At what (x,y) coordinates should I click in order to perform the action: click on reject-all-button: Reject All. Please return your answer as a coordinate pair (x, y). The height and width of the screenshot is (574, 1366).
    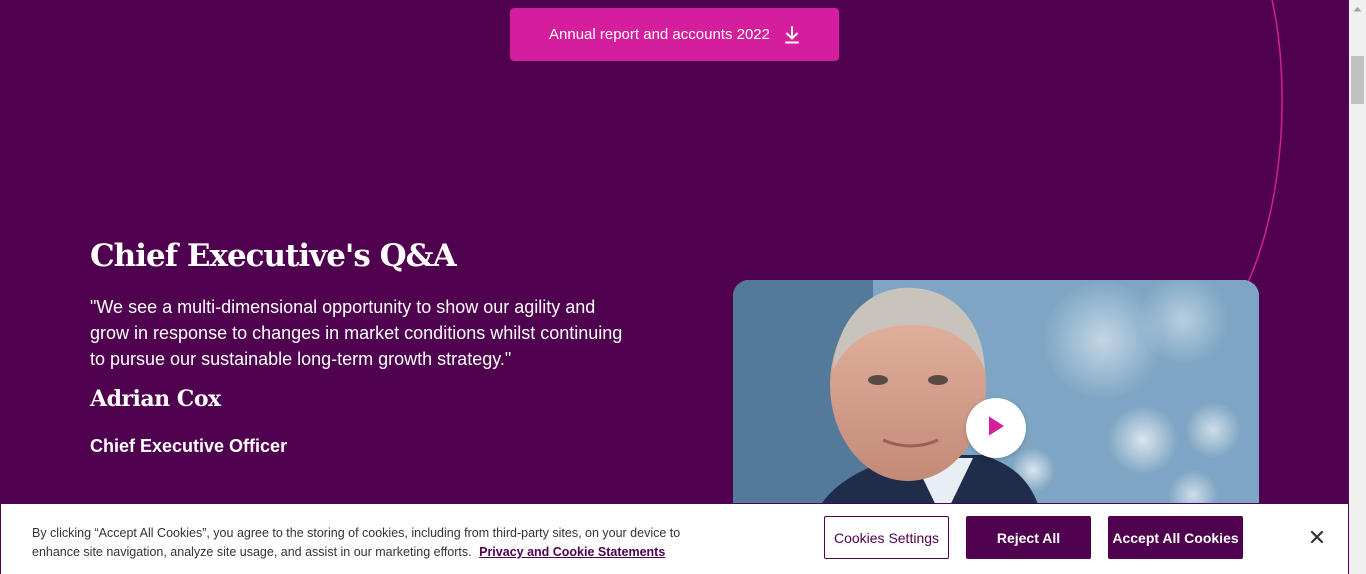
    Looking at the image, I should click on (1028, 537).